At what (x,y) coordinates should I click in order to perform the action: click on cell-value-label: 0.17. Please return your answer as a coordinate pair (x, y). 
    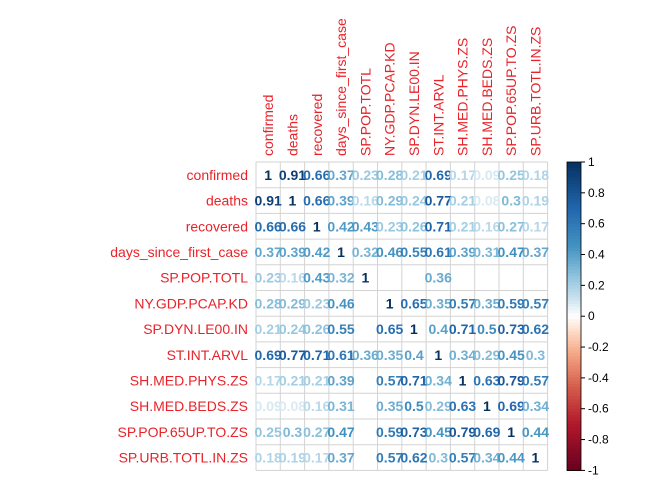
    Looking at the image, I should click on (535, 226).